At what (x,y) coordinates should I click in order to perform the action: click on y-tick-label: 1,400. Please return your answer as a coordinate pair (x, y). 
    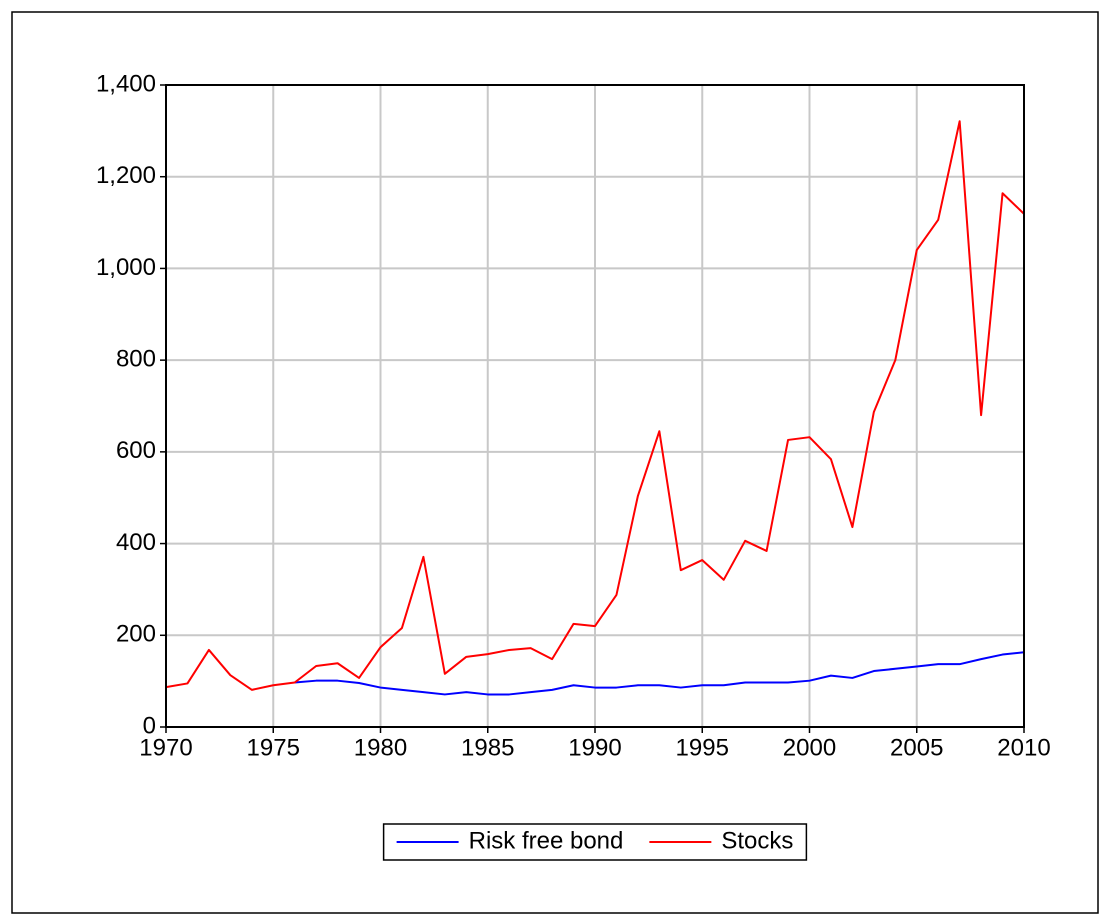
    Looking at the image, I should click on (126, 83).